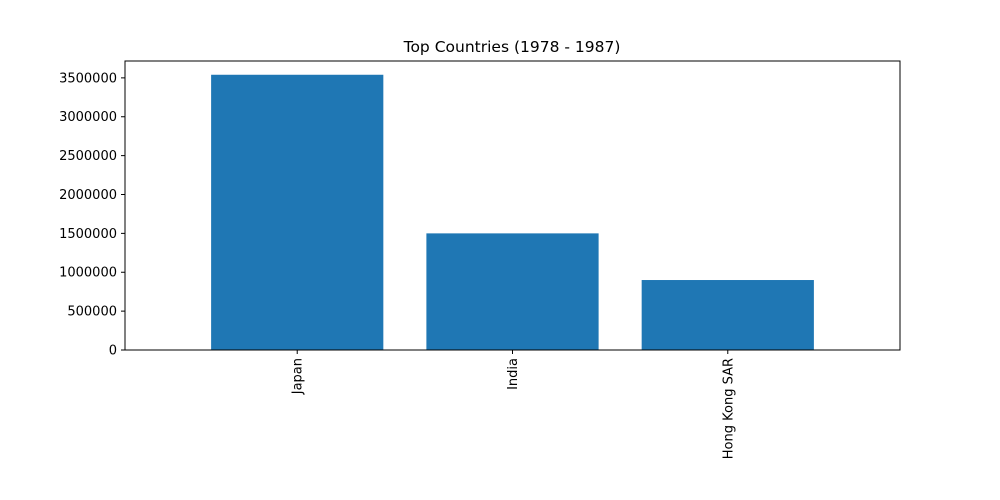 The height and width of the screenshot is (500, 1000). I want to click on y-tick-label: 500000, so click(92, 312).